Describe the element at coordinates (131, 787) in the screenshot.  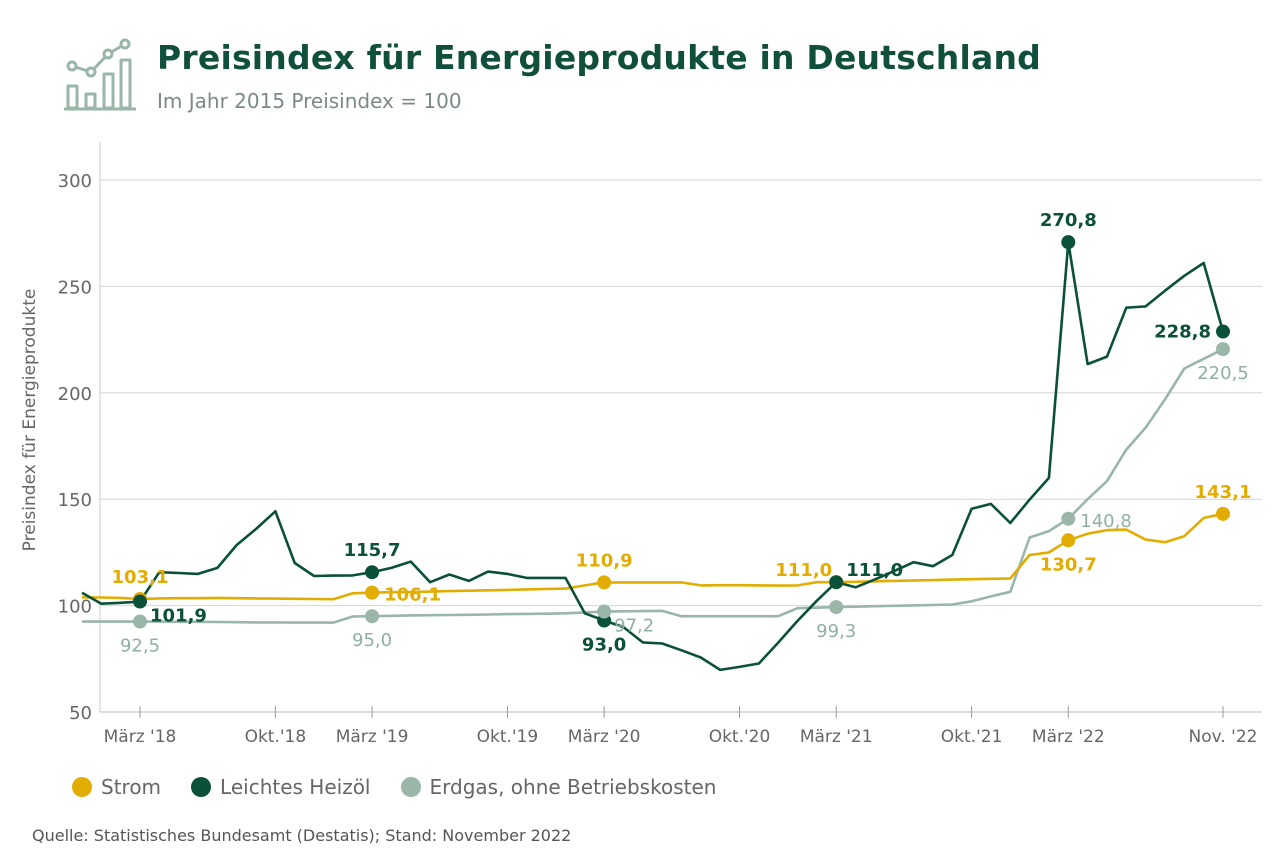
I see `legend-label-strom: Strom` at that location.